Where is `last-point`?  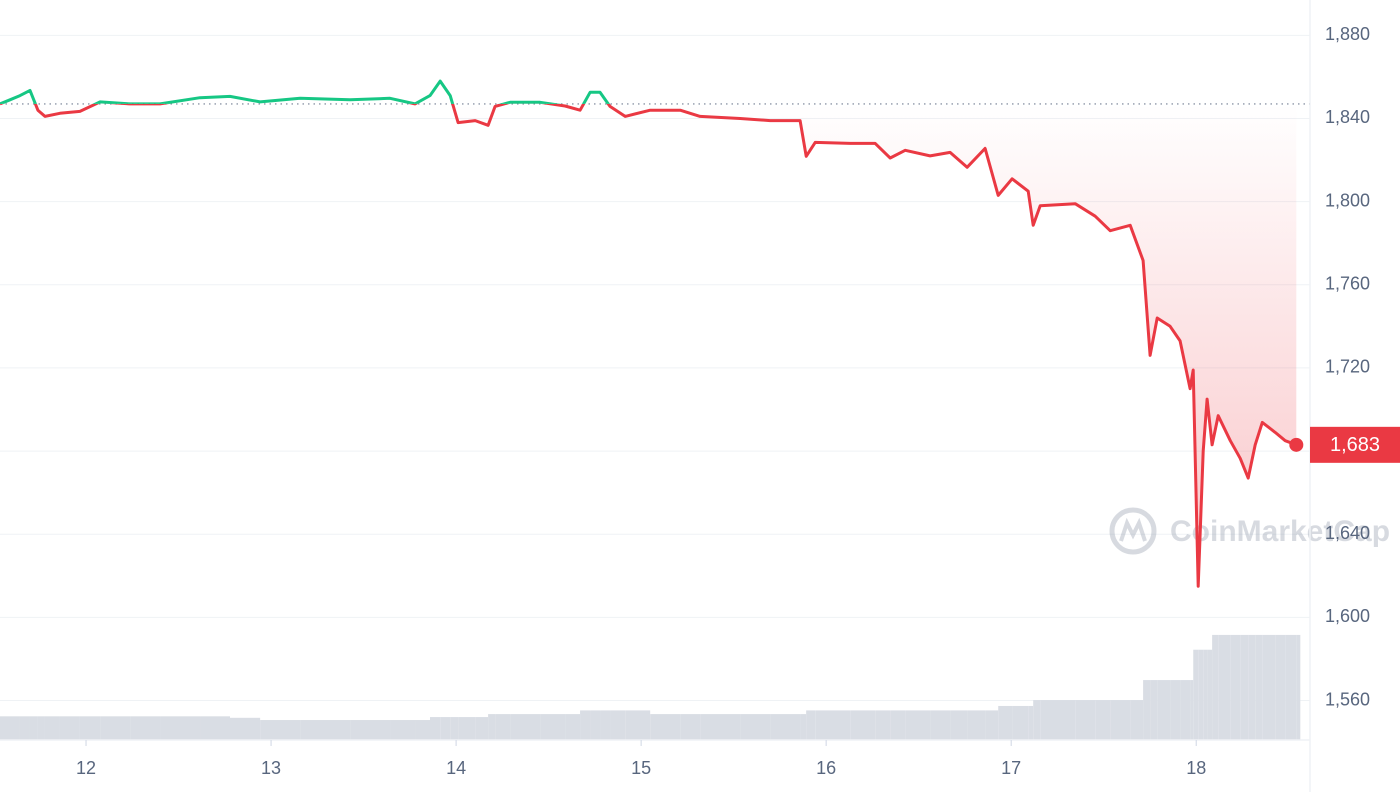
last-point is located at coordinates (1296, 444).